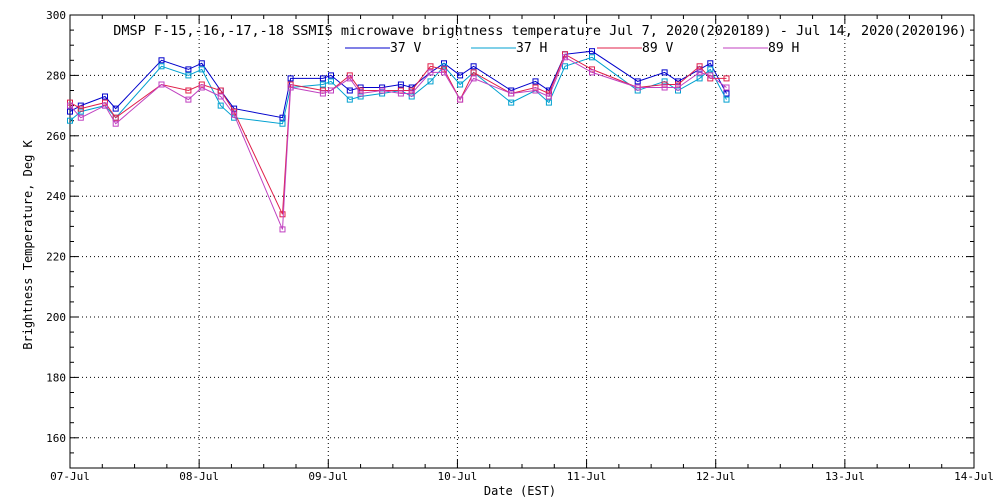 This screenshot has height=500, width=1000. I want to click on x-tick-label: 13-Jul, so click(845, 476).